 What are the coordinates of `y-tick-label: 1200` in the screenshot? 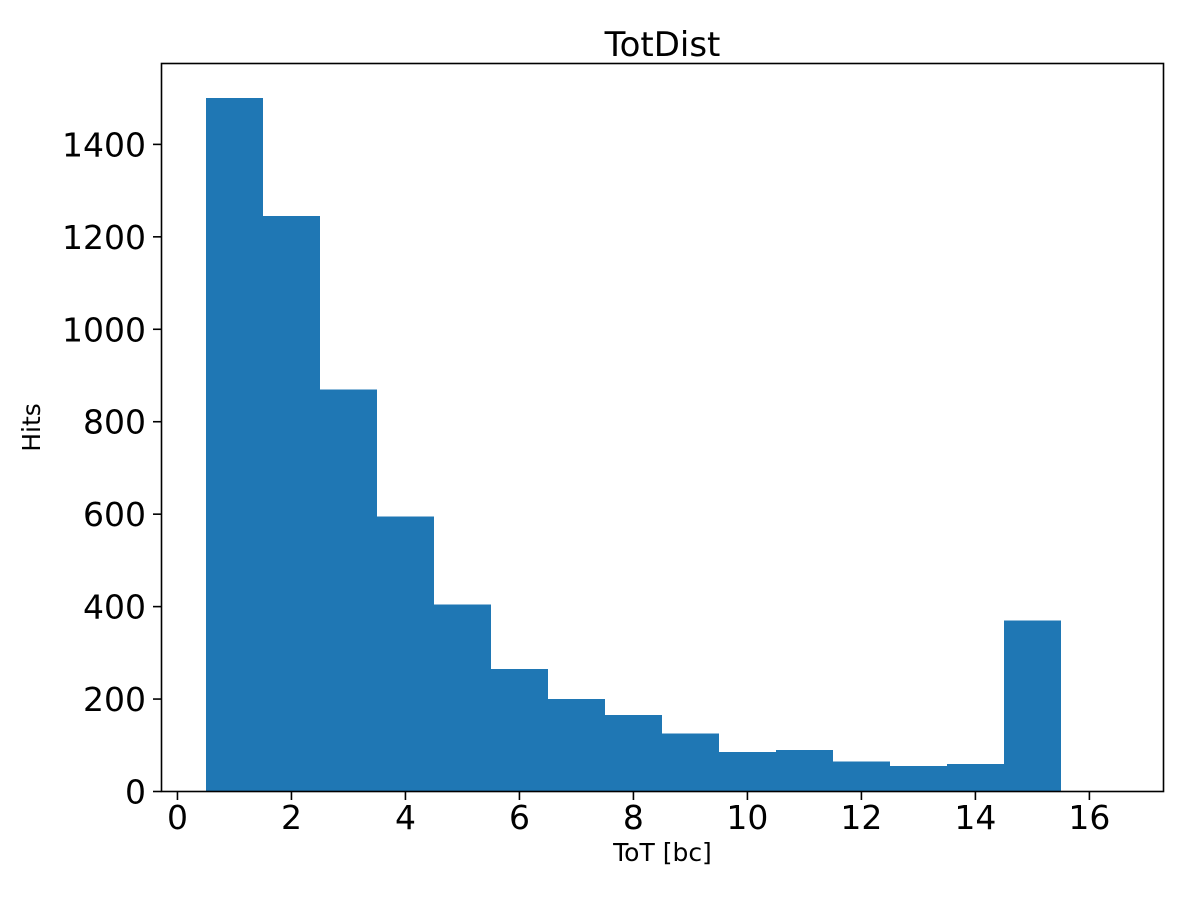 It's located at (104, 237).